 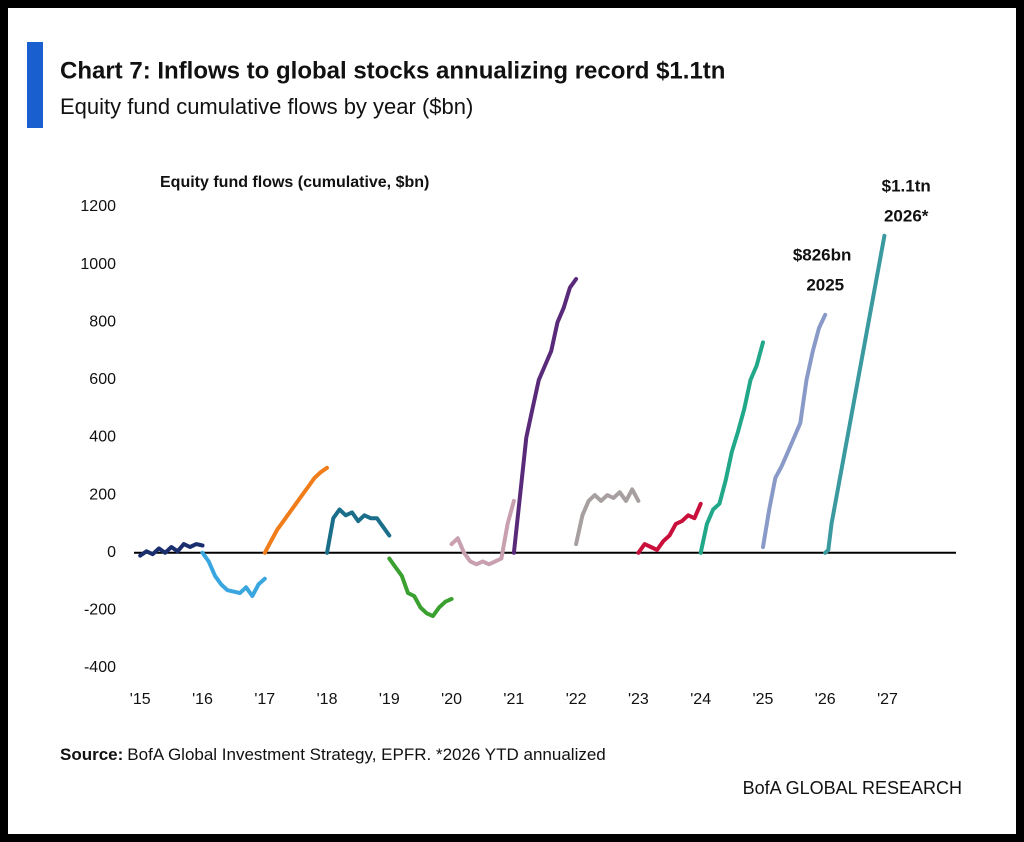 What do you see at coordinates (638, 699) in the screenshot?
I see `x-tick-label: '23` at bounding box center [638, 699].